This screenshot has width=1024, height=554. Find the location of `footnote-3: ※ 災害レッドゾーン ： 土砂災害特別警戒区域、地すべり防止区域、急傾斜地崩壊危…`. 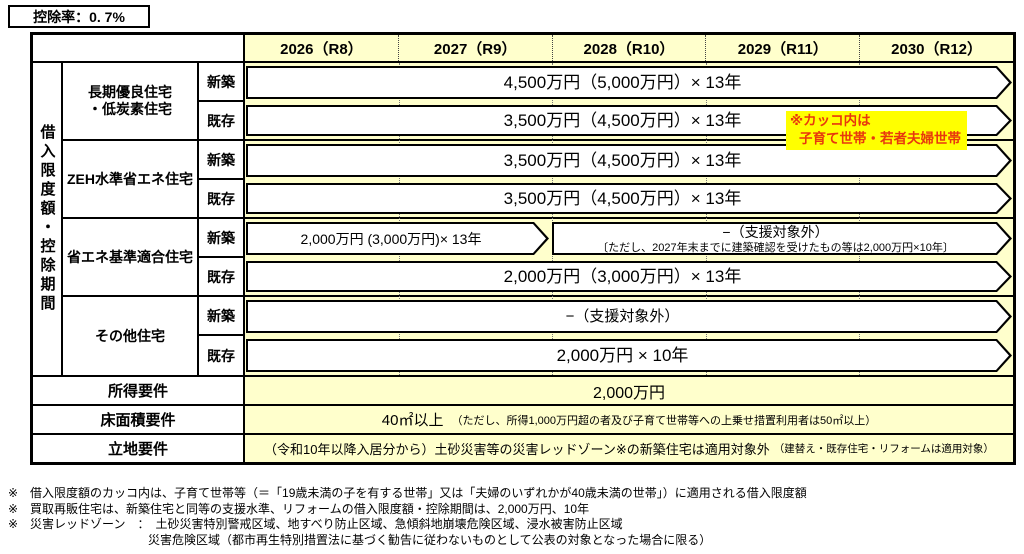

footnote-3: ※ 災害レッドゾーン ： 土砂災害特別警戒区域、地すべり防止区域、急傾斜地崩壊危… is located at coordinates (315, 524).